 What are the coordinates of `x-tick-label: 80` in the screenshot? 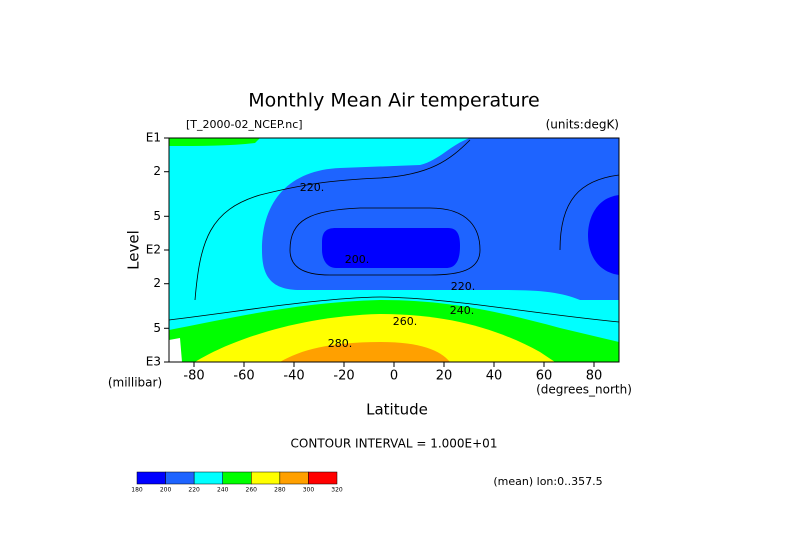 It's located at (594, 376).